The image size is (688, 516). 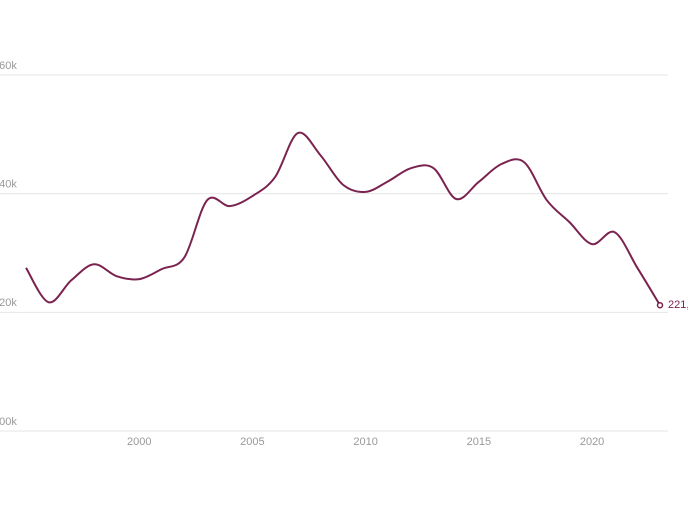 What do you see at coordinates (592, 442) in the screenshot?
I see `x-tick-label: 2020` at bounding box center [592, 442].